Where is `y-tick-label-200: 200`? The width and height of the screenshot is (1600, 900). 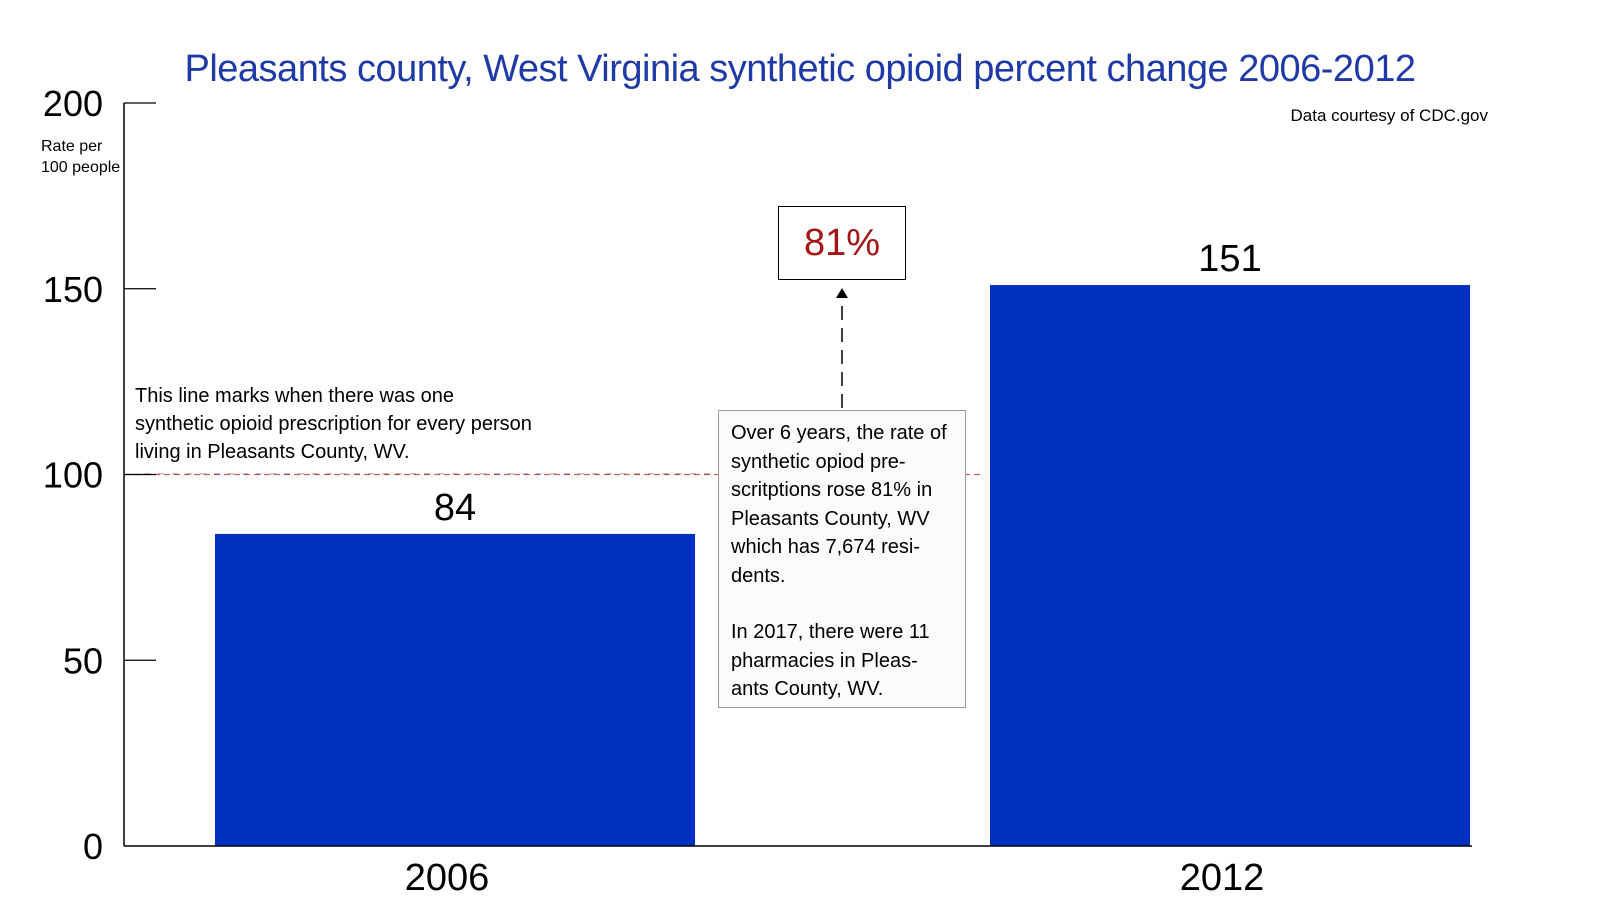 y-tick-label-200: 200 is located at coordinates (73, 103).